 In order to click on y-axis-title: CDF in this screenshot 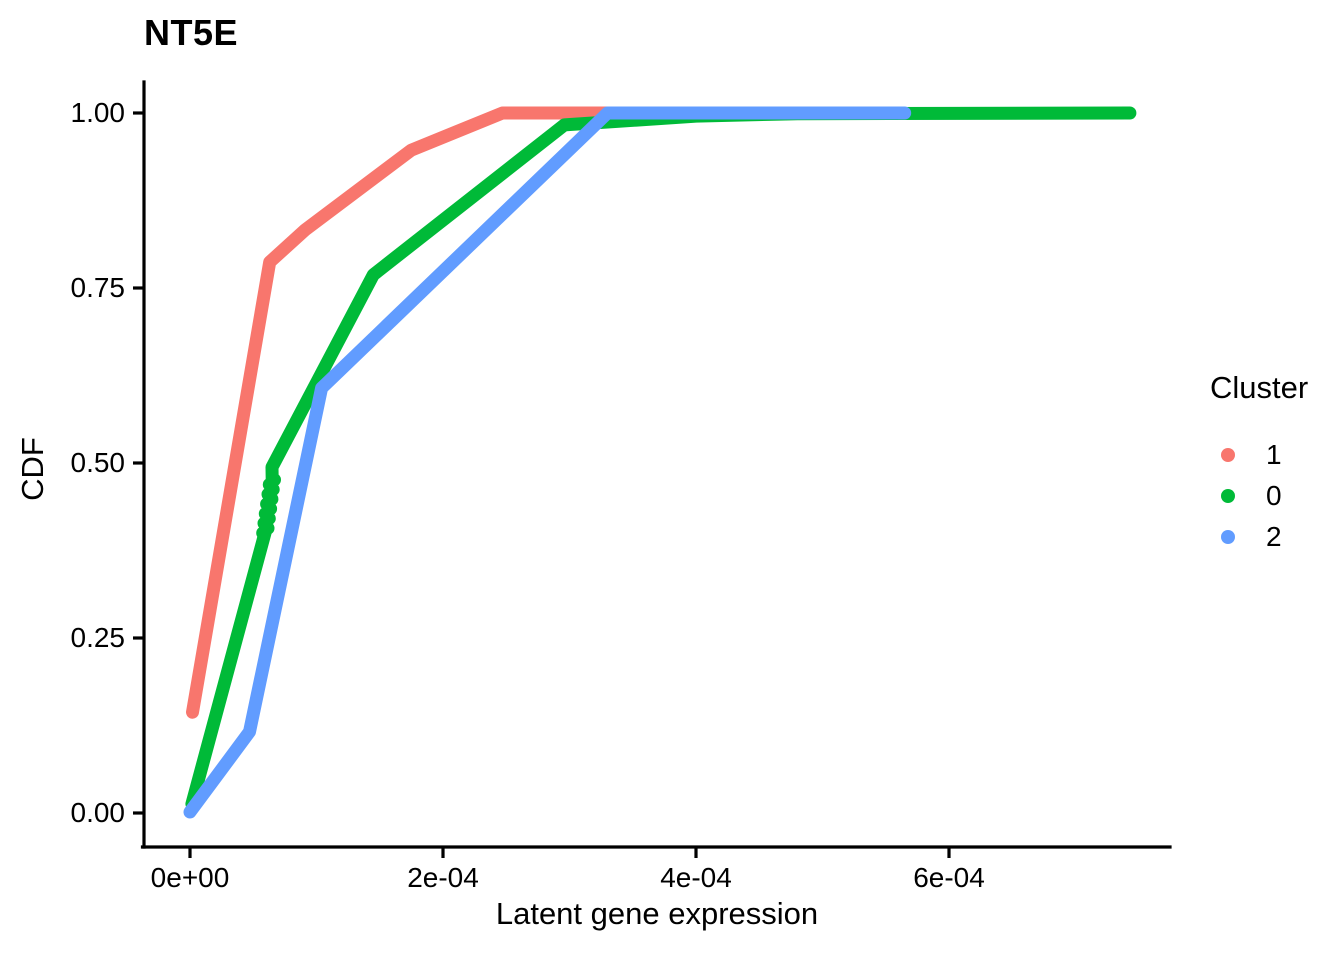, I will do `click(32, 469)`.